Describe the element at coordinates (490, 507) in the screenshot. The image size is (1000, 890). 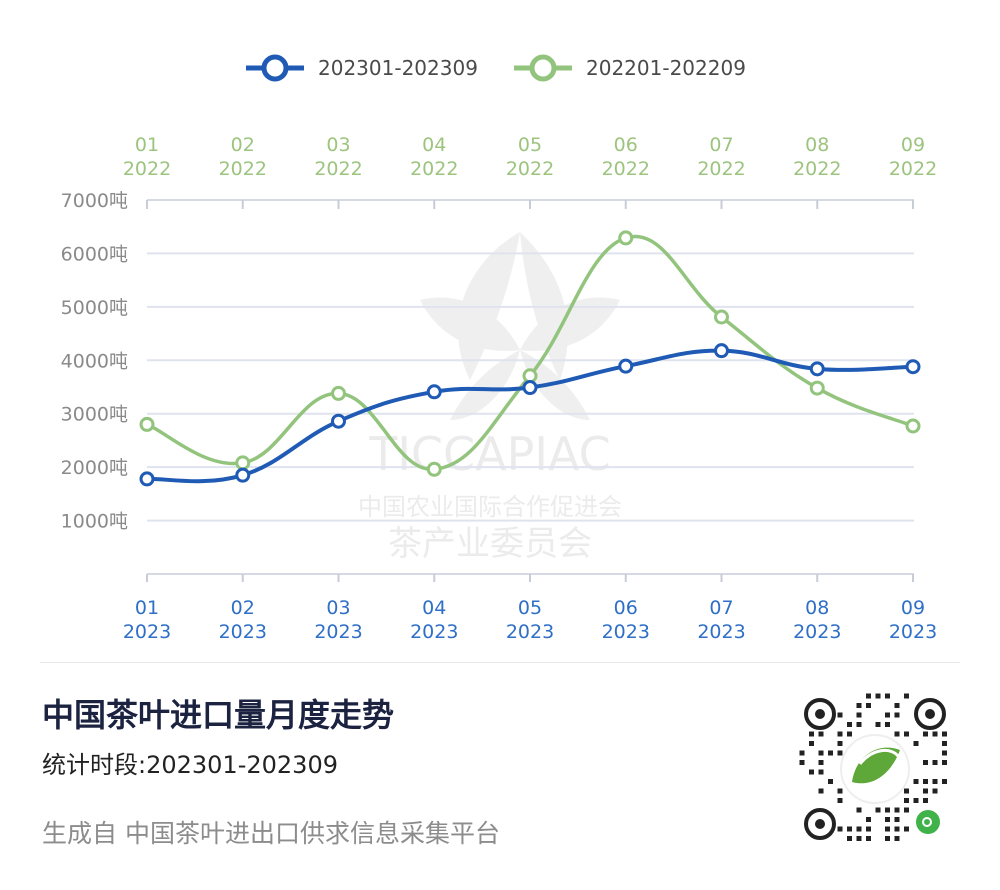
I see `watermark-org-cn: 中国农业国际合作促进会` at that location.